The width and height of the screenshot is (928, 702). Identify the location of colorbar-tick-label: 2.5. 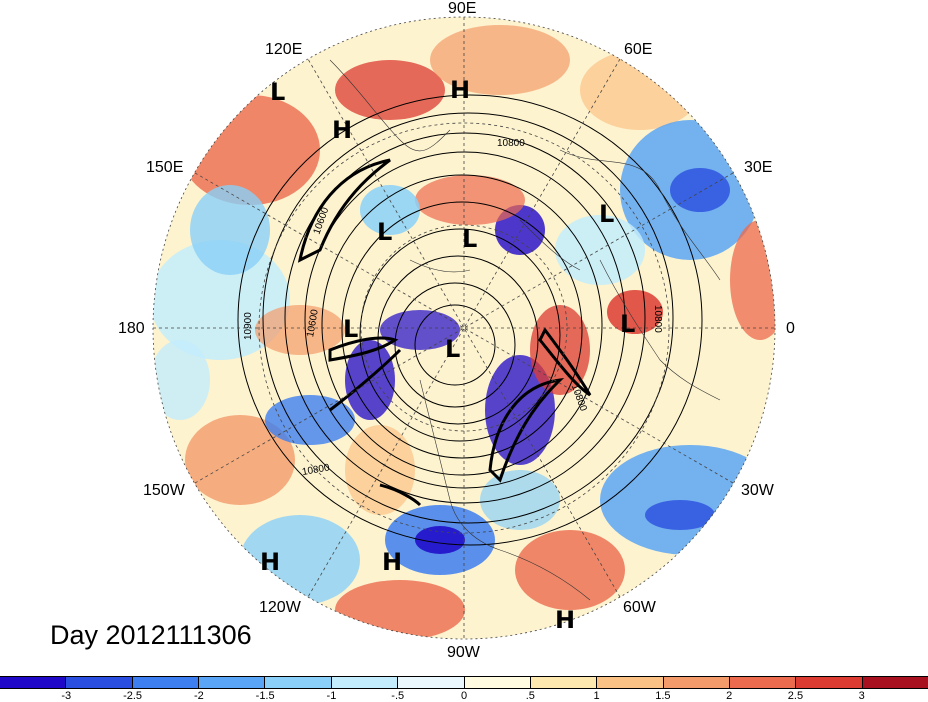
(795, 696).